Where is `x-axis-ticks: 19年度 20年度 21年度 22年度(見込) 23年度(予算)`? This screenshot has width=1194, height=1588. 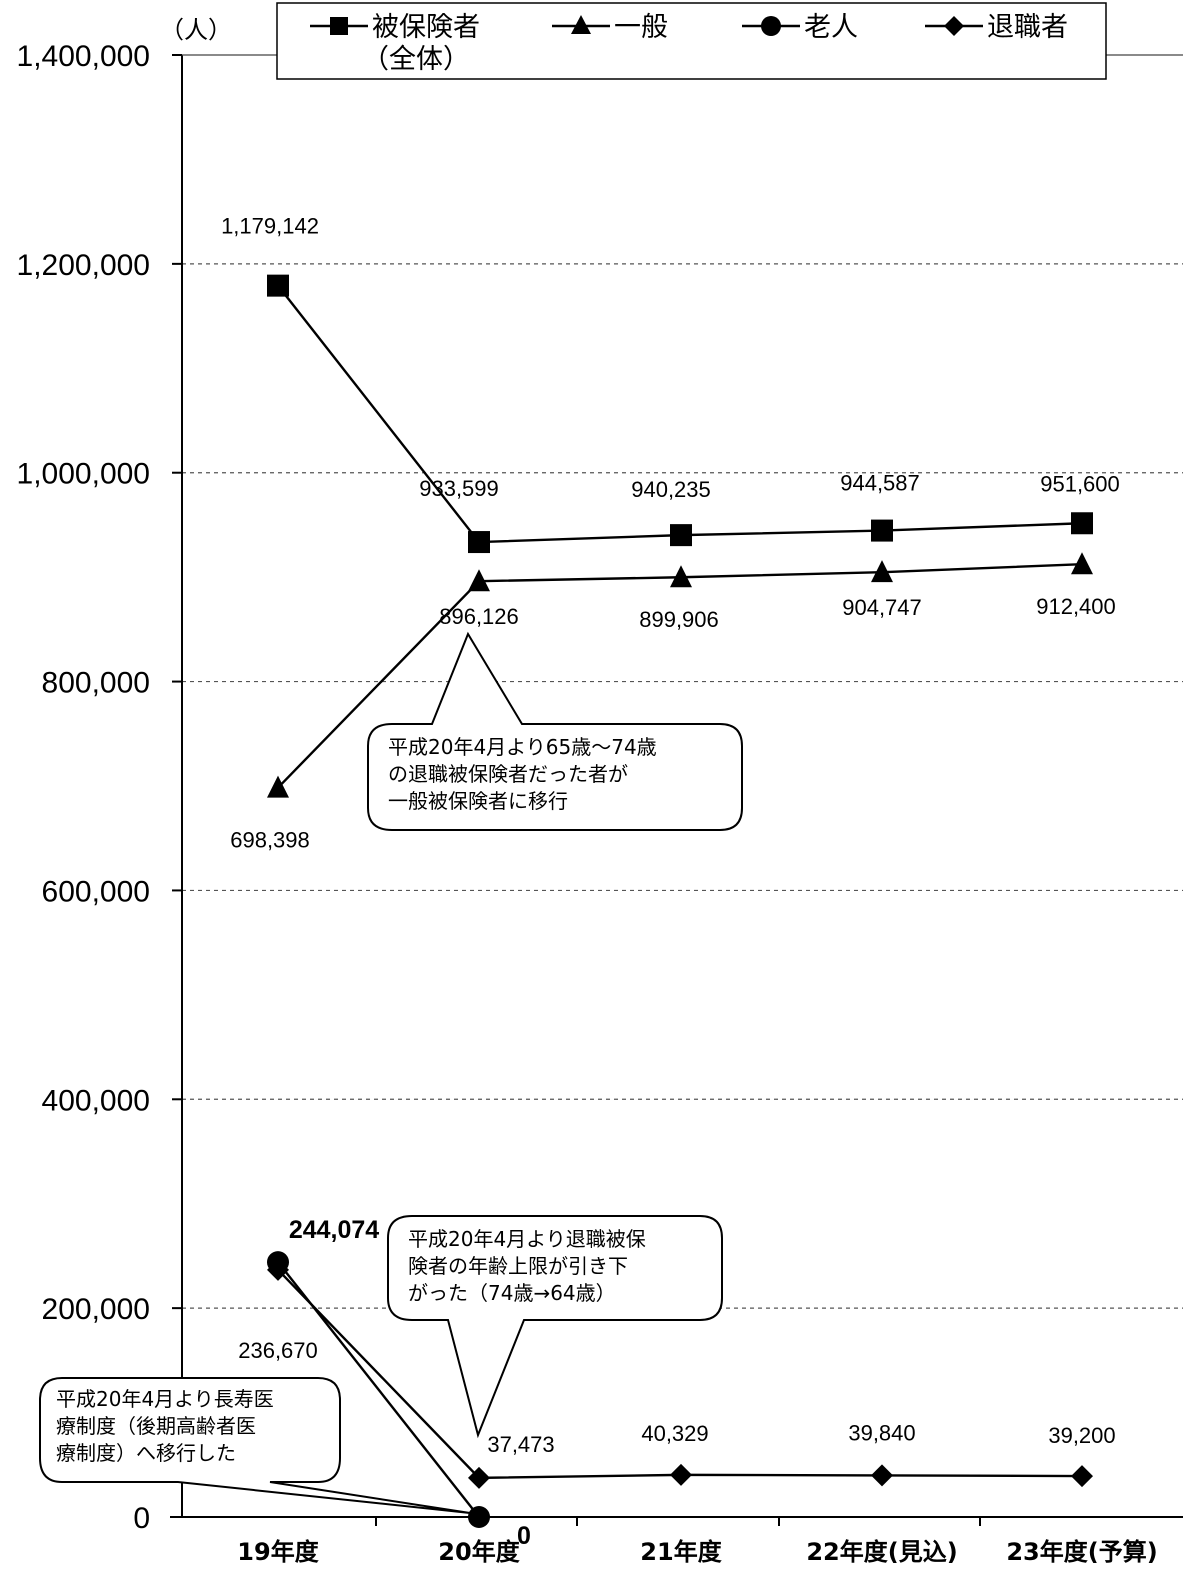 x-axis-ticks: 19年度 20年度 21年度 22年度(見込) 23年度(予算) is located at coordinates (697, 1541).